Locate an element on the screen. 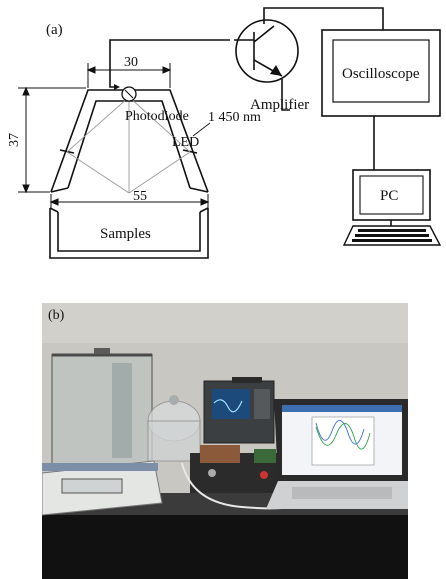 The image size is (446, 579). dim-height is located at coordinates (52, 140).